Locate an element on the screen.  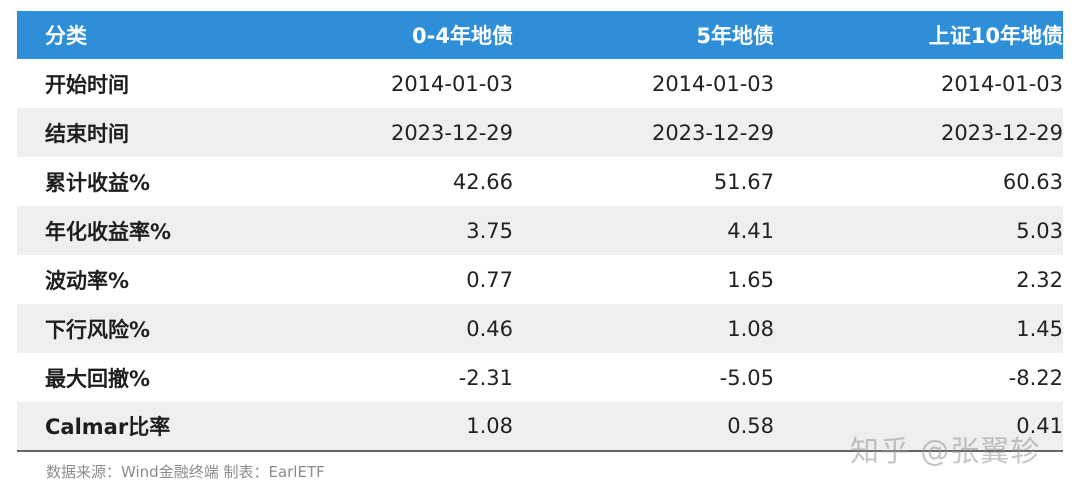
table-row: 年化收益率% 3.75 4.41 5.03 is located at coordinates (540, 230).